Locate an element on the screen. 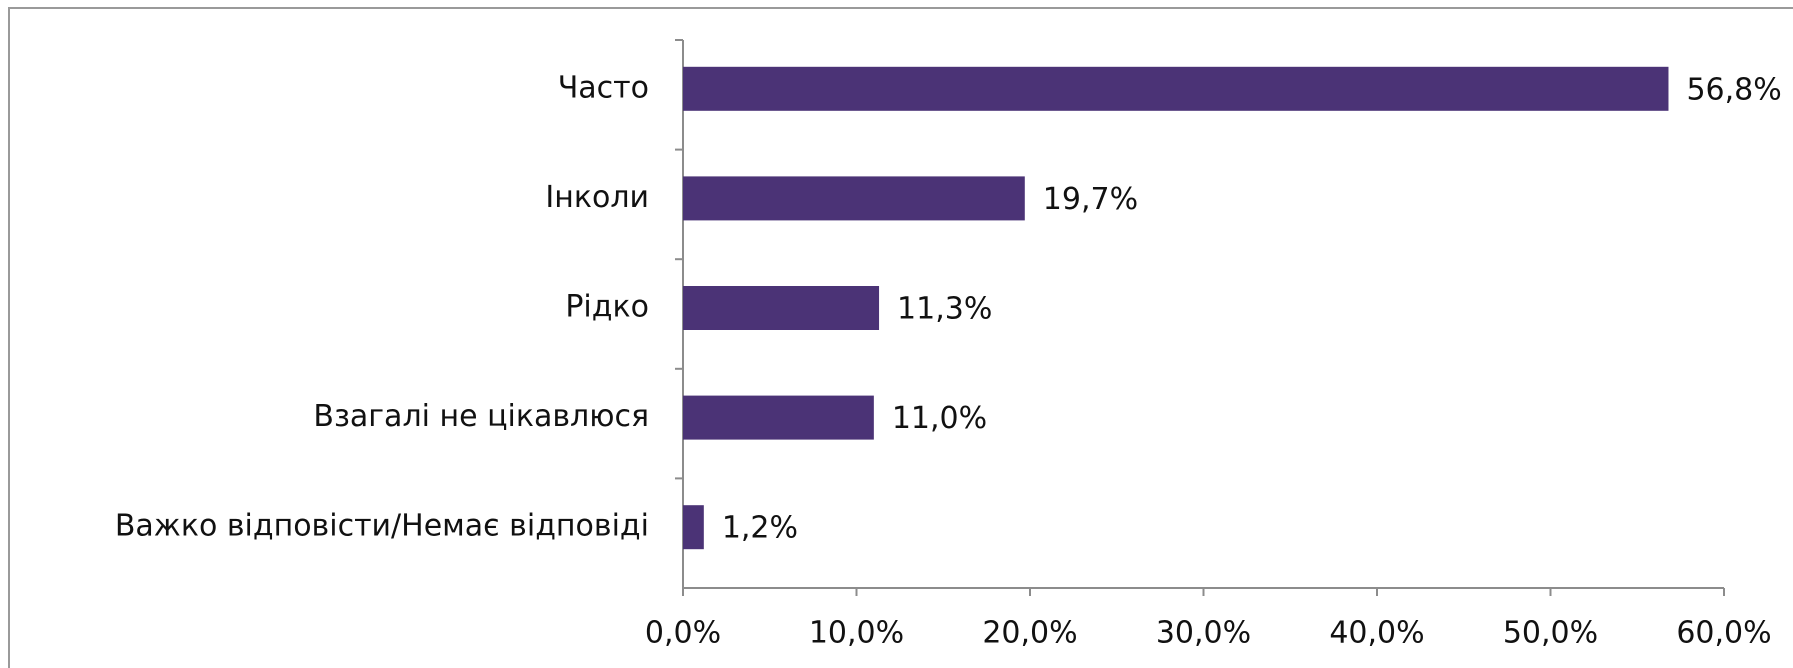 The height and width of the screenshot is (668, 1793). y-tick-label: Важко відповісти/Немає відповіді is located at coordinates (382, 526).